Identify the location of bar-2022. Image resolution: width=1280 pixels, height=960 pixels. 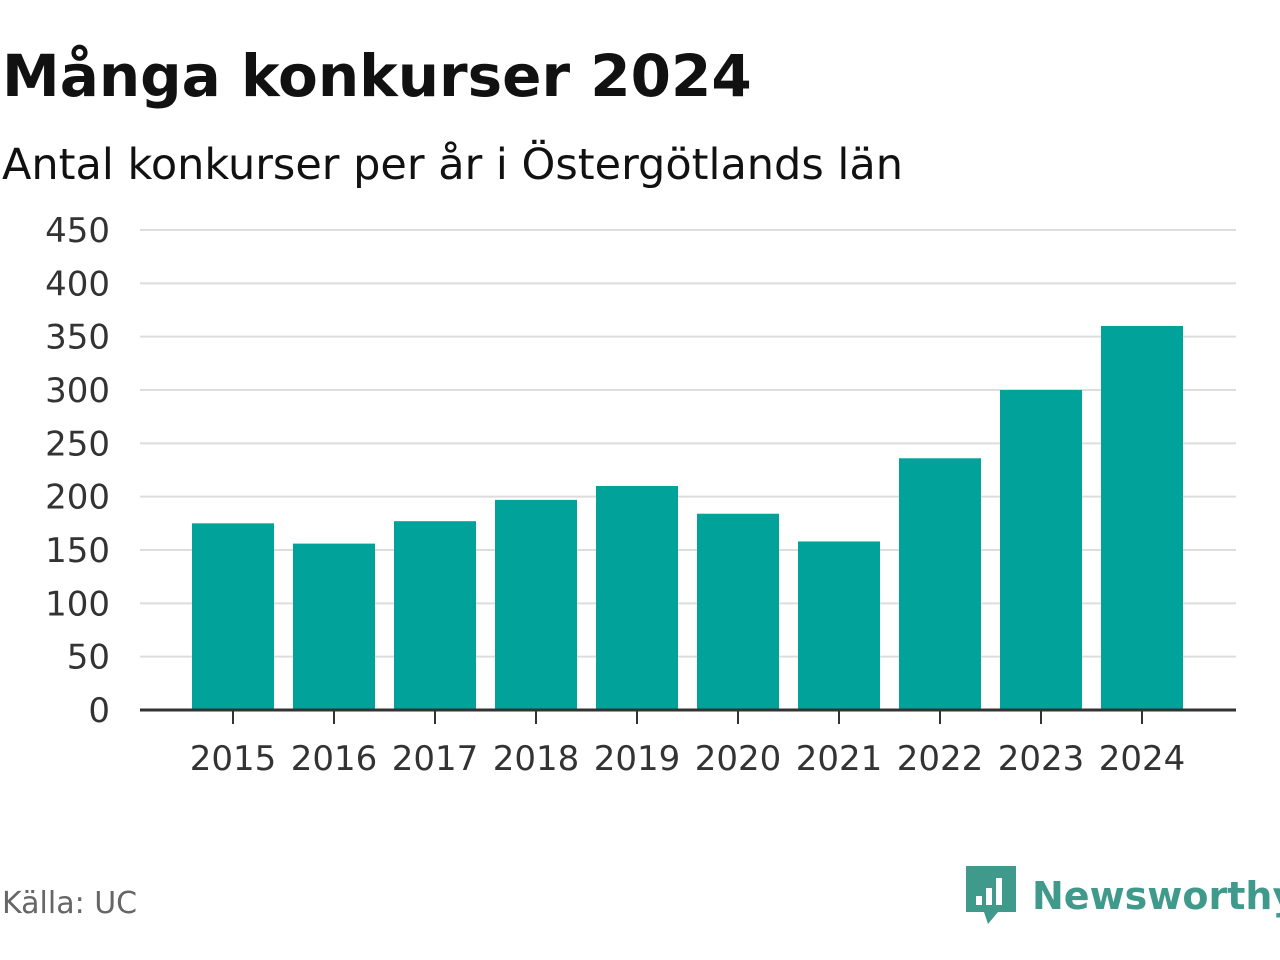
(940, 584).